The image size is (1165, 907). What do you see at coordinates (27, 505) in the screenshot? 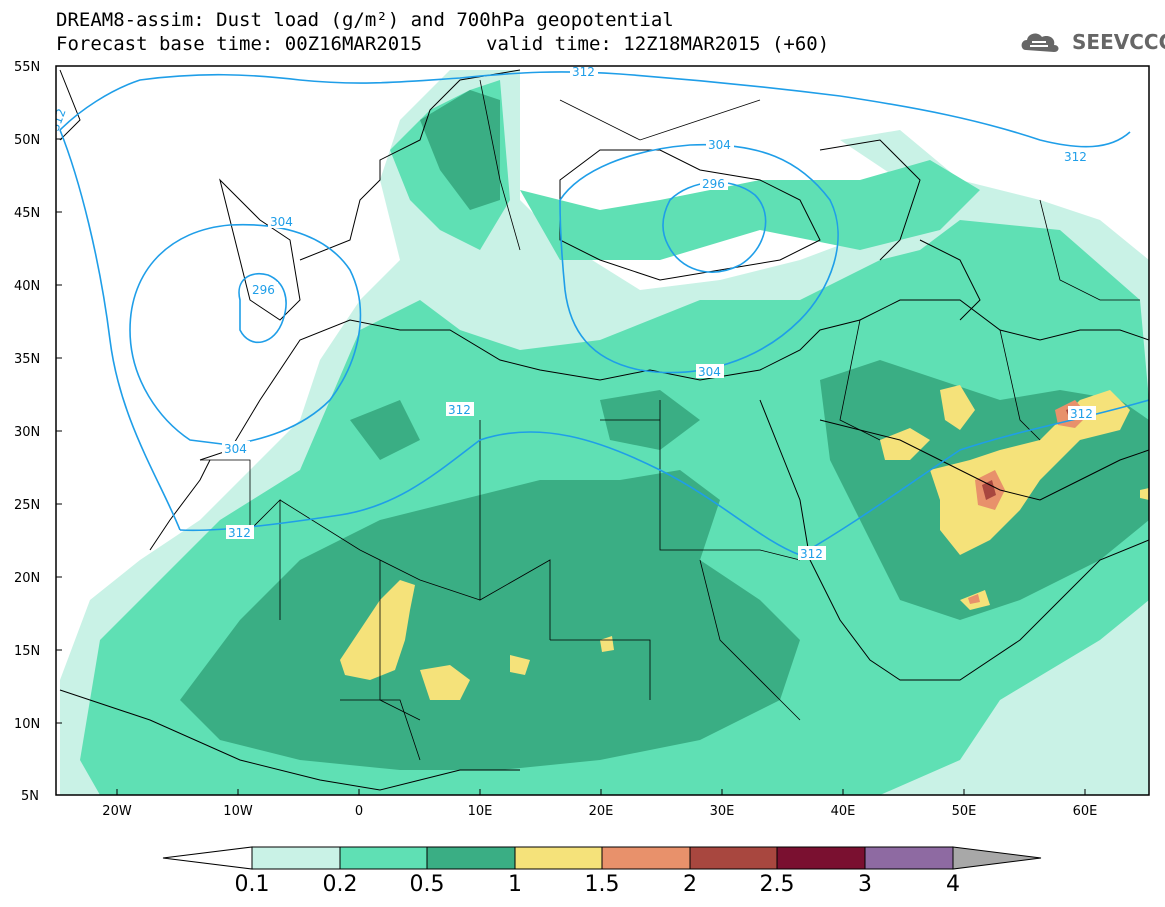
I see `lat-label: 25N` at bounding box center [27, 505].